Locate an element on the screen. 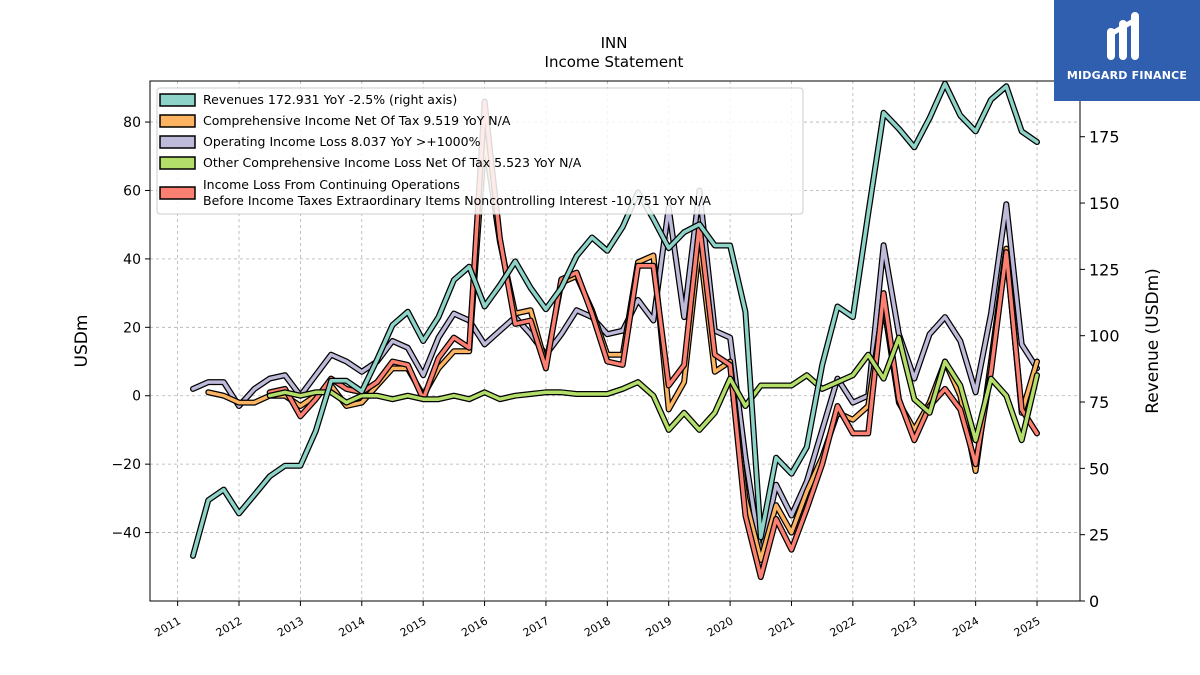 Image resolution: width=1200 pixels, height=675 pixels. y-tick-label: −40 is located at coordinates (126, 534).